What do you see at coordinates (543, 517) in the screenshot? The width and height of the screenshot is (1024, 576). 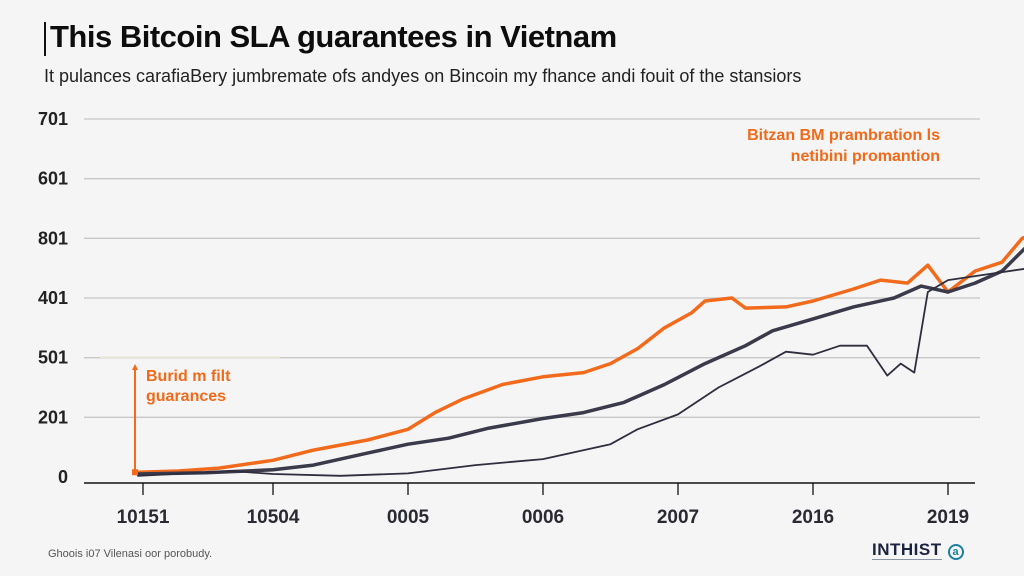 I see `x-tick-label: 0006` at bounding box center [543, 517].